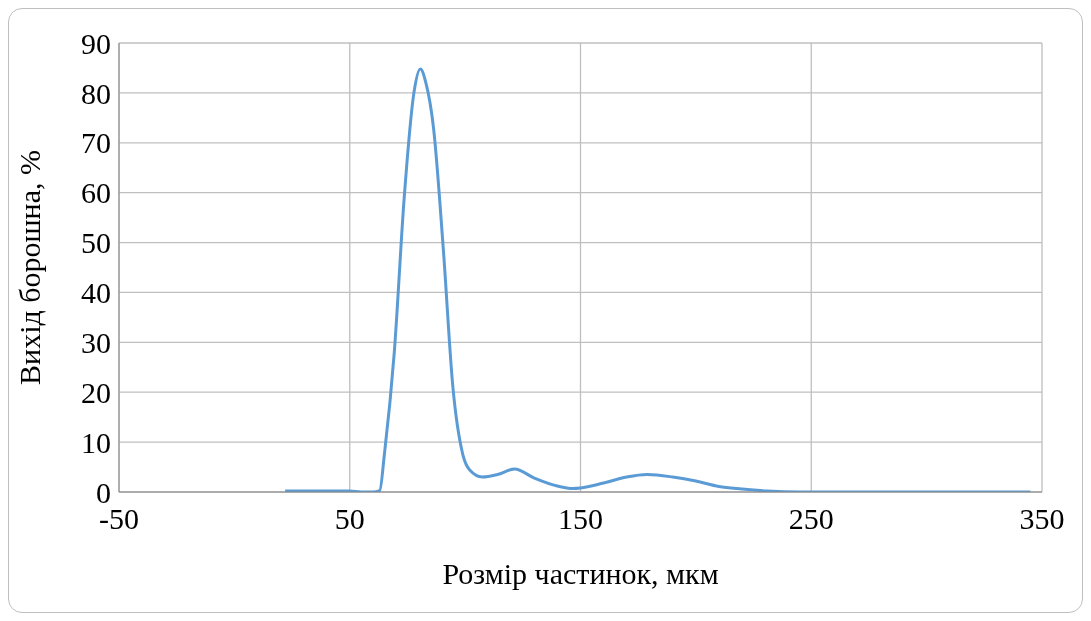 Image resolution: width=1091 pixels, height=621 pixels. What do you see at coordinates (349, 519) in the screenshot?
I see `x-tick-label: 50` at bounding box center [349, 519].